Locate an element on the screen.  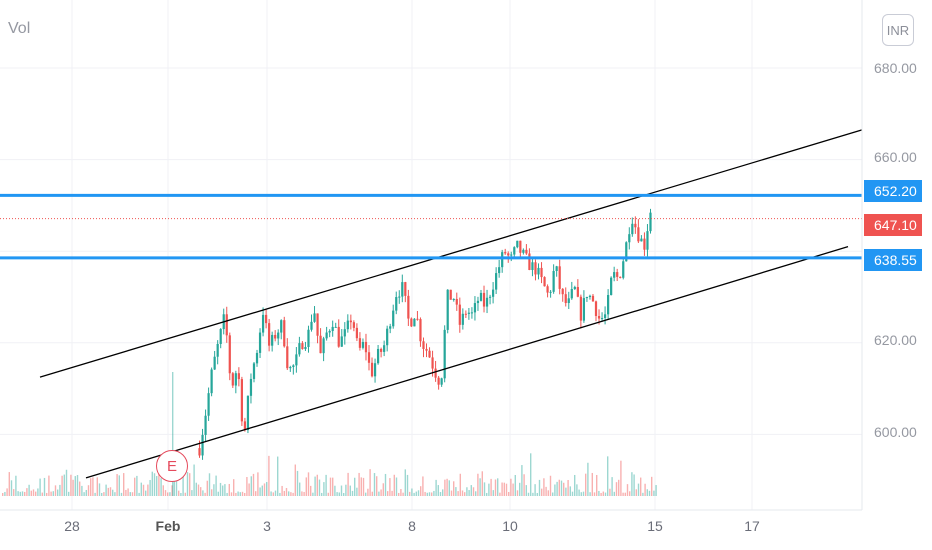
x-tick-label: Feb is located at coordinates (168, 526).